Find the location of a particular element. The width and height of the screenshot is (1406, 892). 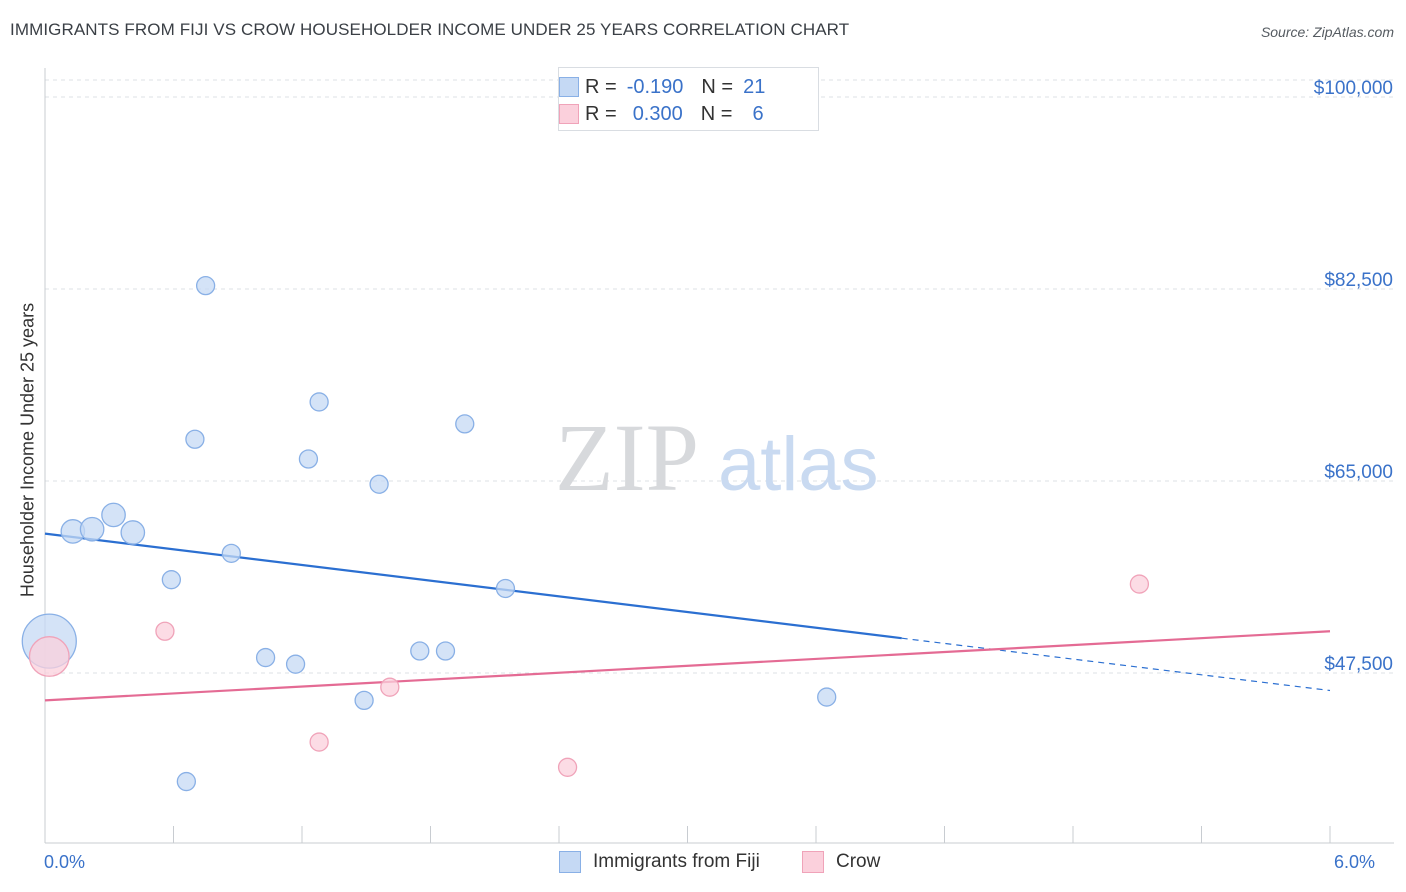

x-tick-label-min: 0.0% is located at coordinates (65, 862).